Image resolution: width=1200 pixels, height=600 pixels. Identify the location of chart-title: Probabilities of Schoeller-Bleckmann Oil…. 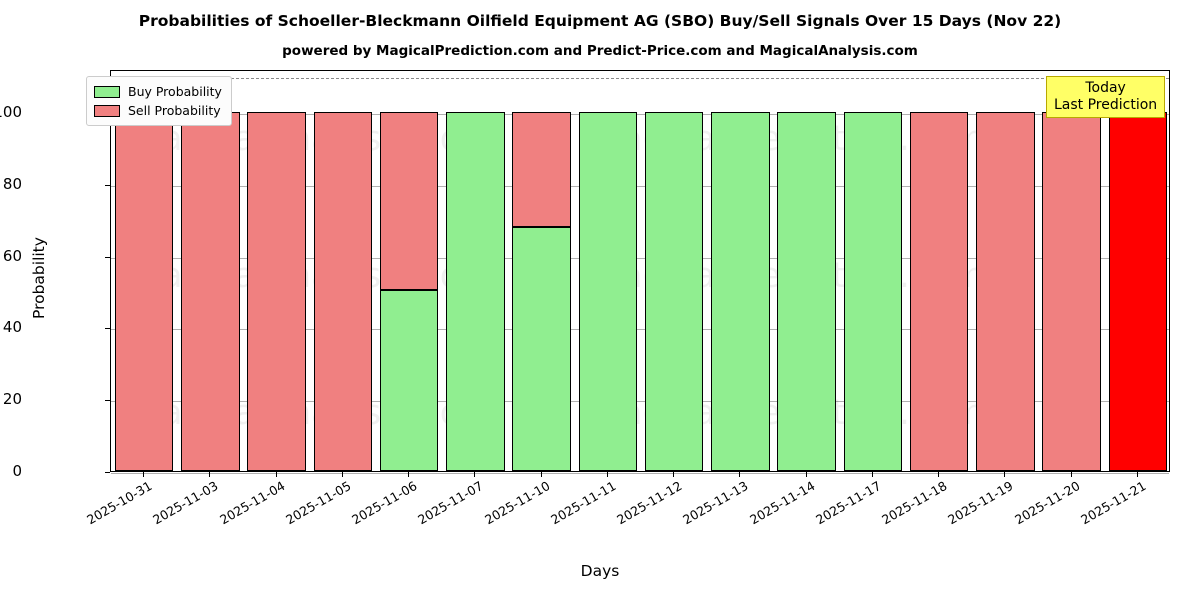
(600, 21).